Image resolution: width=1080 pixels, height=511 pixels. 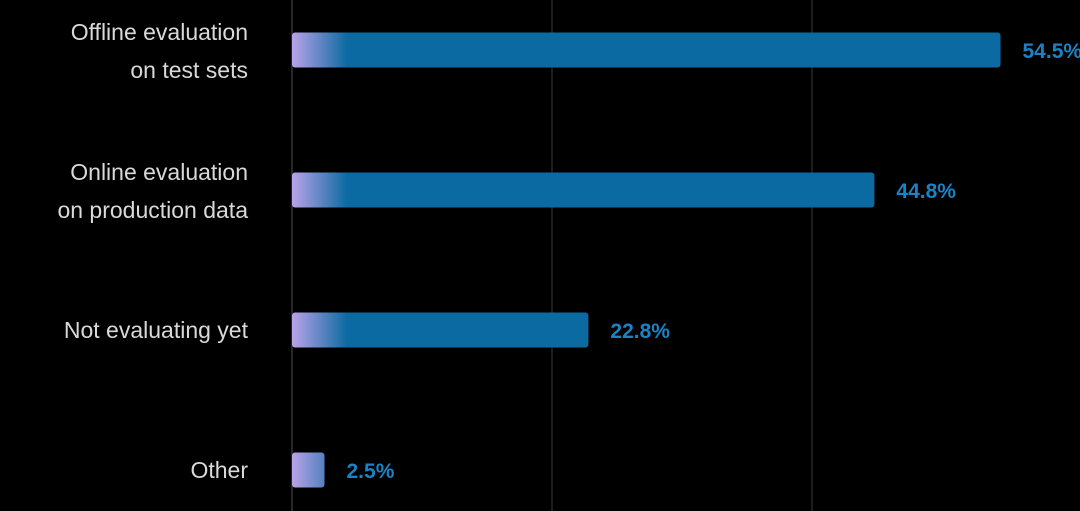 What do you see at coordinates (159, 32) in the screenshot?
I see `category-label: Offline evaluation` at bounding box center [159, 32].